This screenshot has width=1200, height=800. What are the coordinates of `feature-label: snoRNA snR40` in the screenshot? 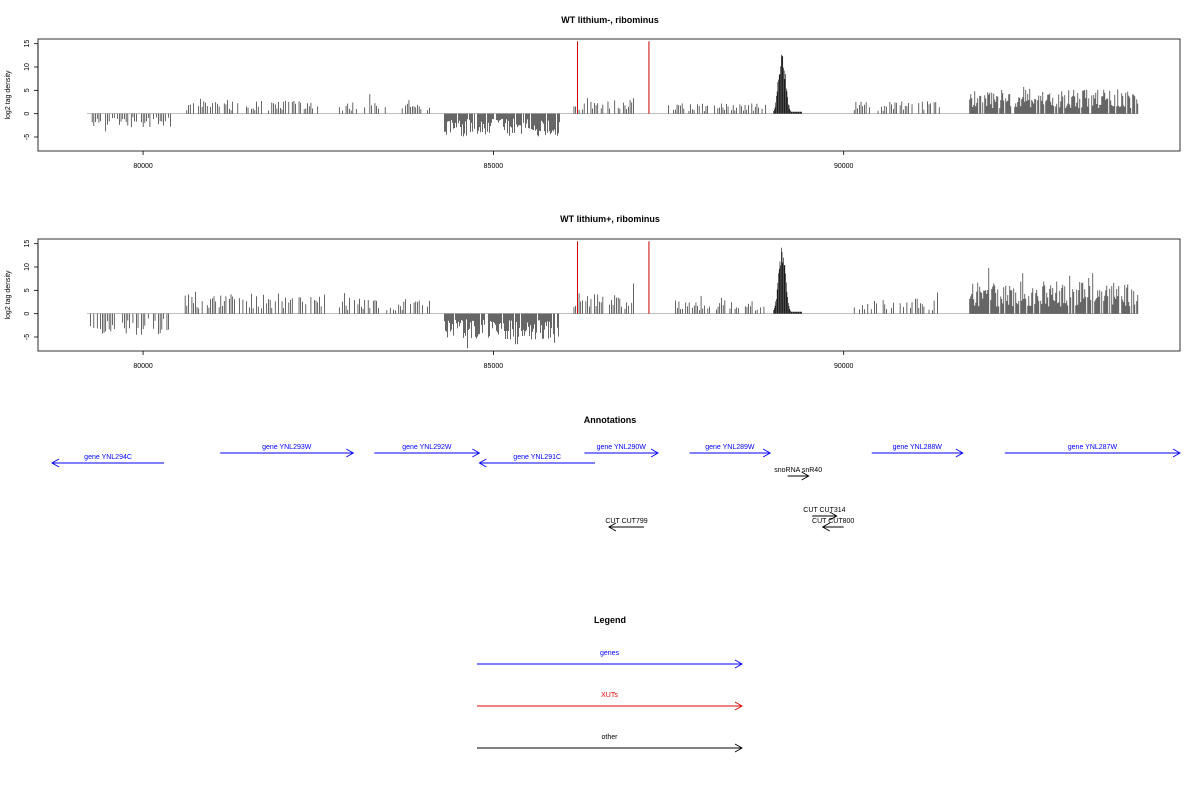 It's located at (798, 470).